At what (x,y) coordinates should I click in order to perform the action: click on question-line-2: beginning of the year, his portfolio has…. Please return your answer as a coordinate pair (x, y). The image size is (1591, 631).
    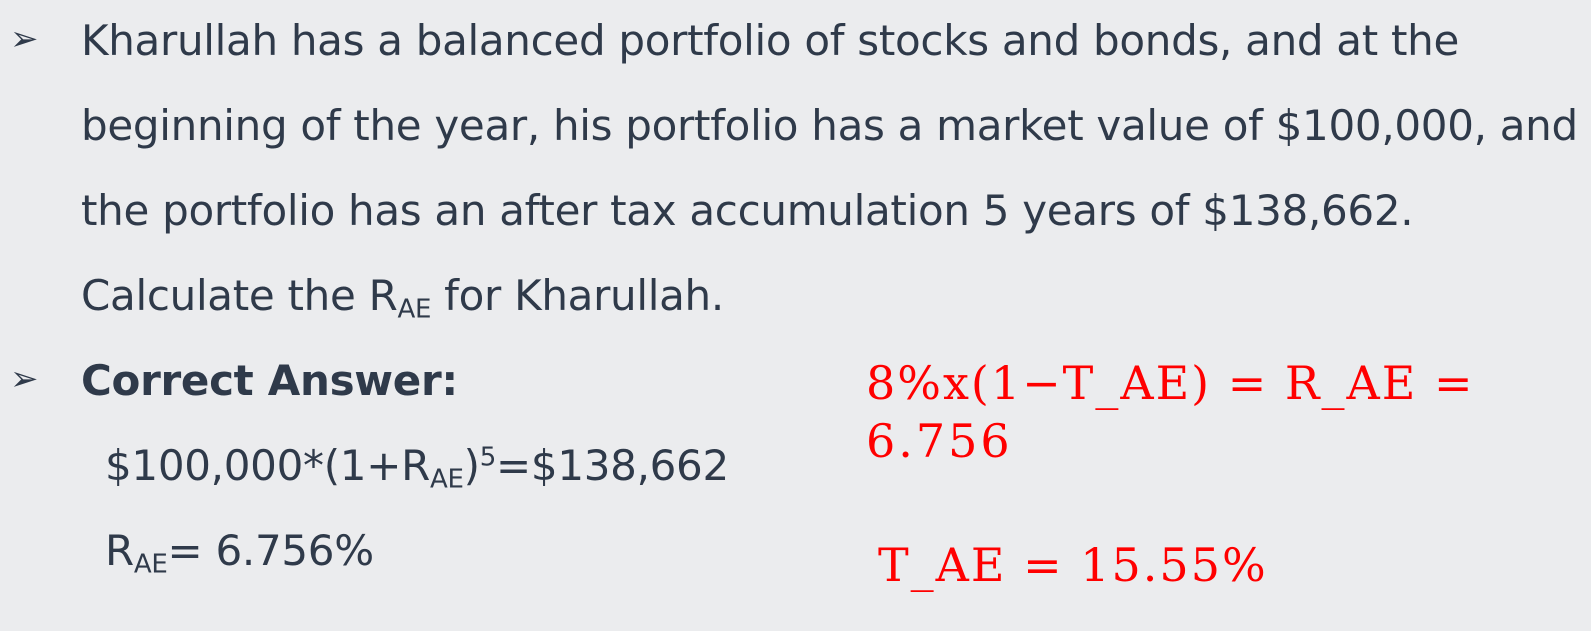
    Looking at the image, I should click on (829, 125).